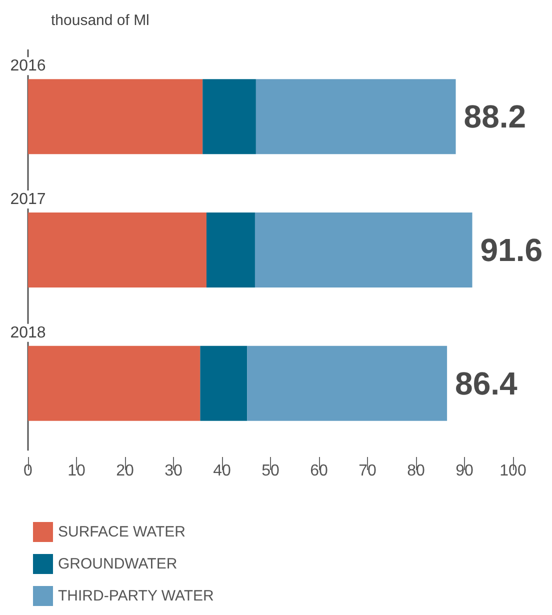 The image size is (552, 615). What do you see at coordinates (100, 20) in the screenshot?
I see `chart-title: thousand of Ml` at bounding box center [100, 20].